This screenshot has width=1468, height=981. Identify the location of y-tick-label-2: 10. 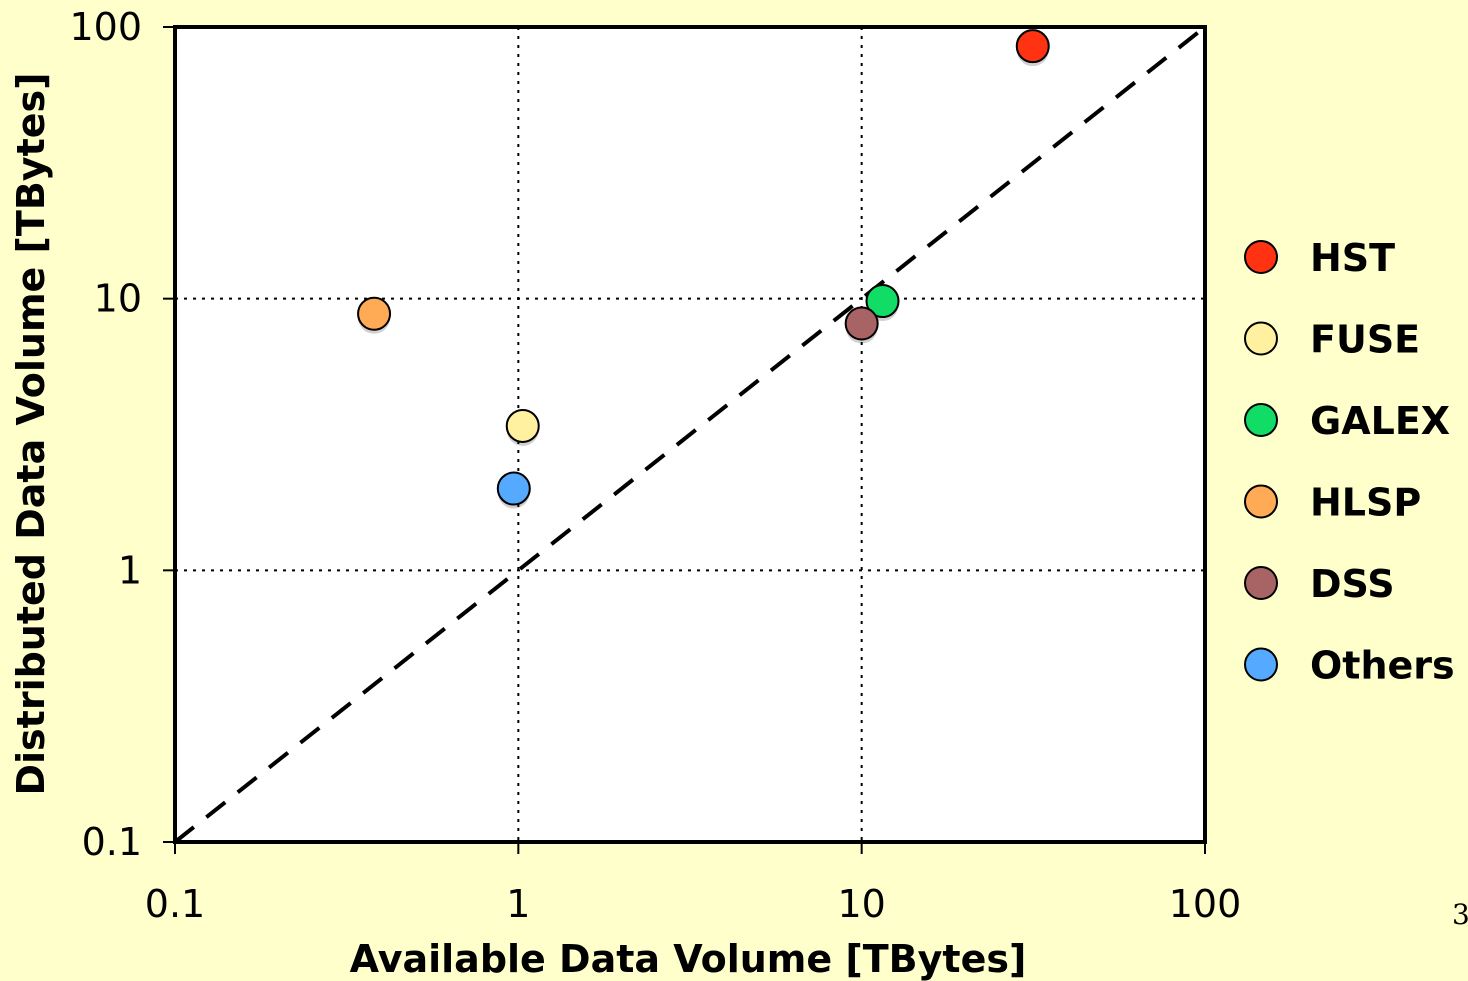
(118, 299).